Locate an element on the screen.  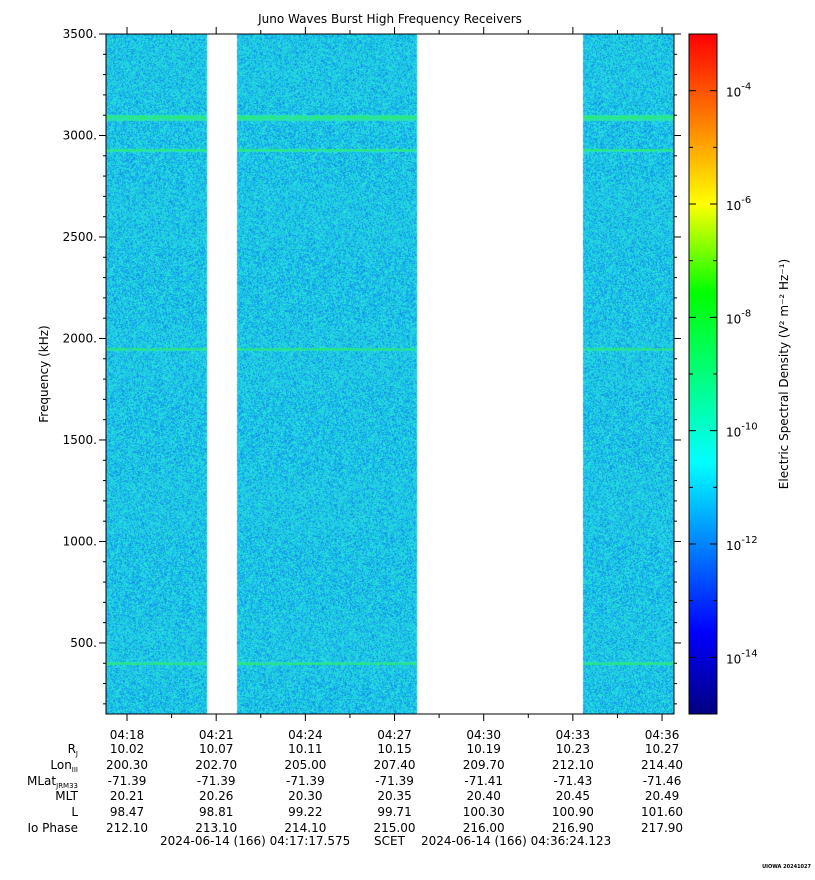
colorbar-tick-label: 10⁻⁶ is located at coordinates (738, 204).